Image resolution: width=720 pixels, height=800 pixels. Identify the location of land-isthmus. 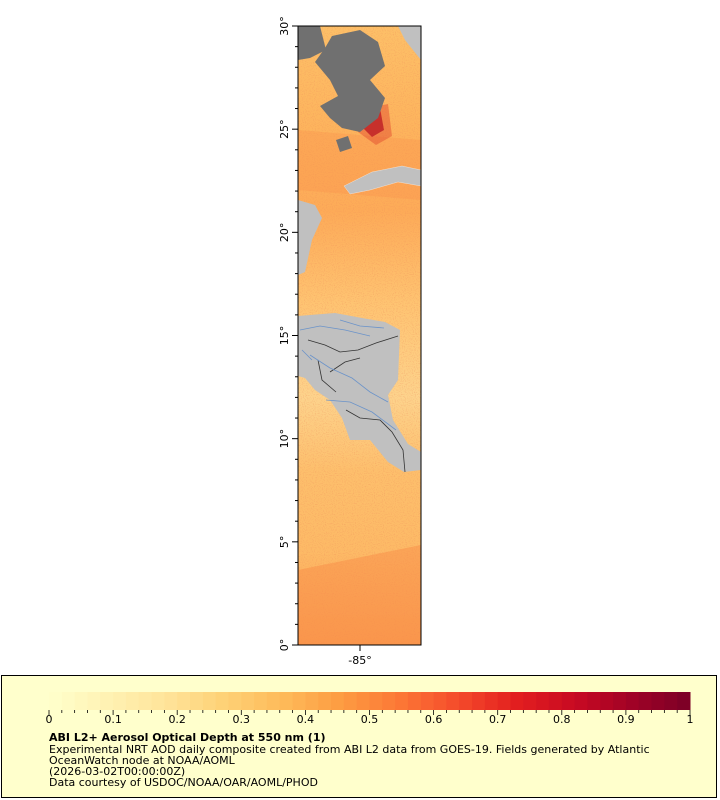
(359, 392).